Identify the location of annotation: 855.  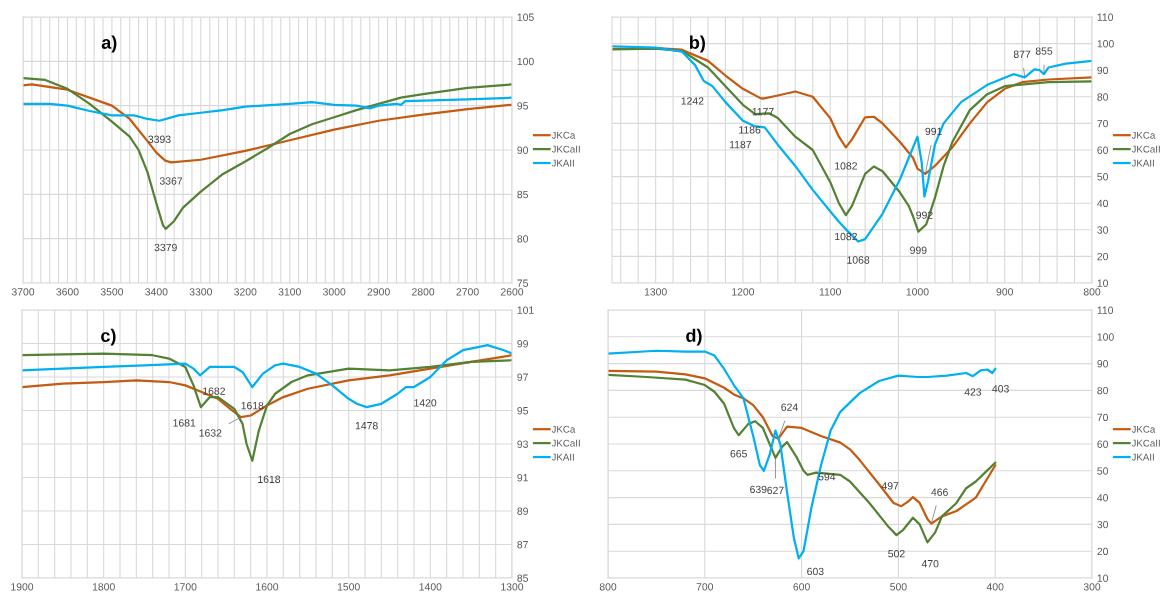
(1044, 51).